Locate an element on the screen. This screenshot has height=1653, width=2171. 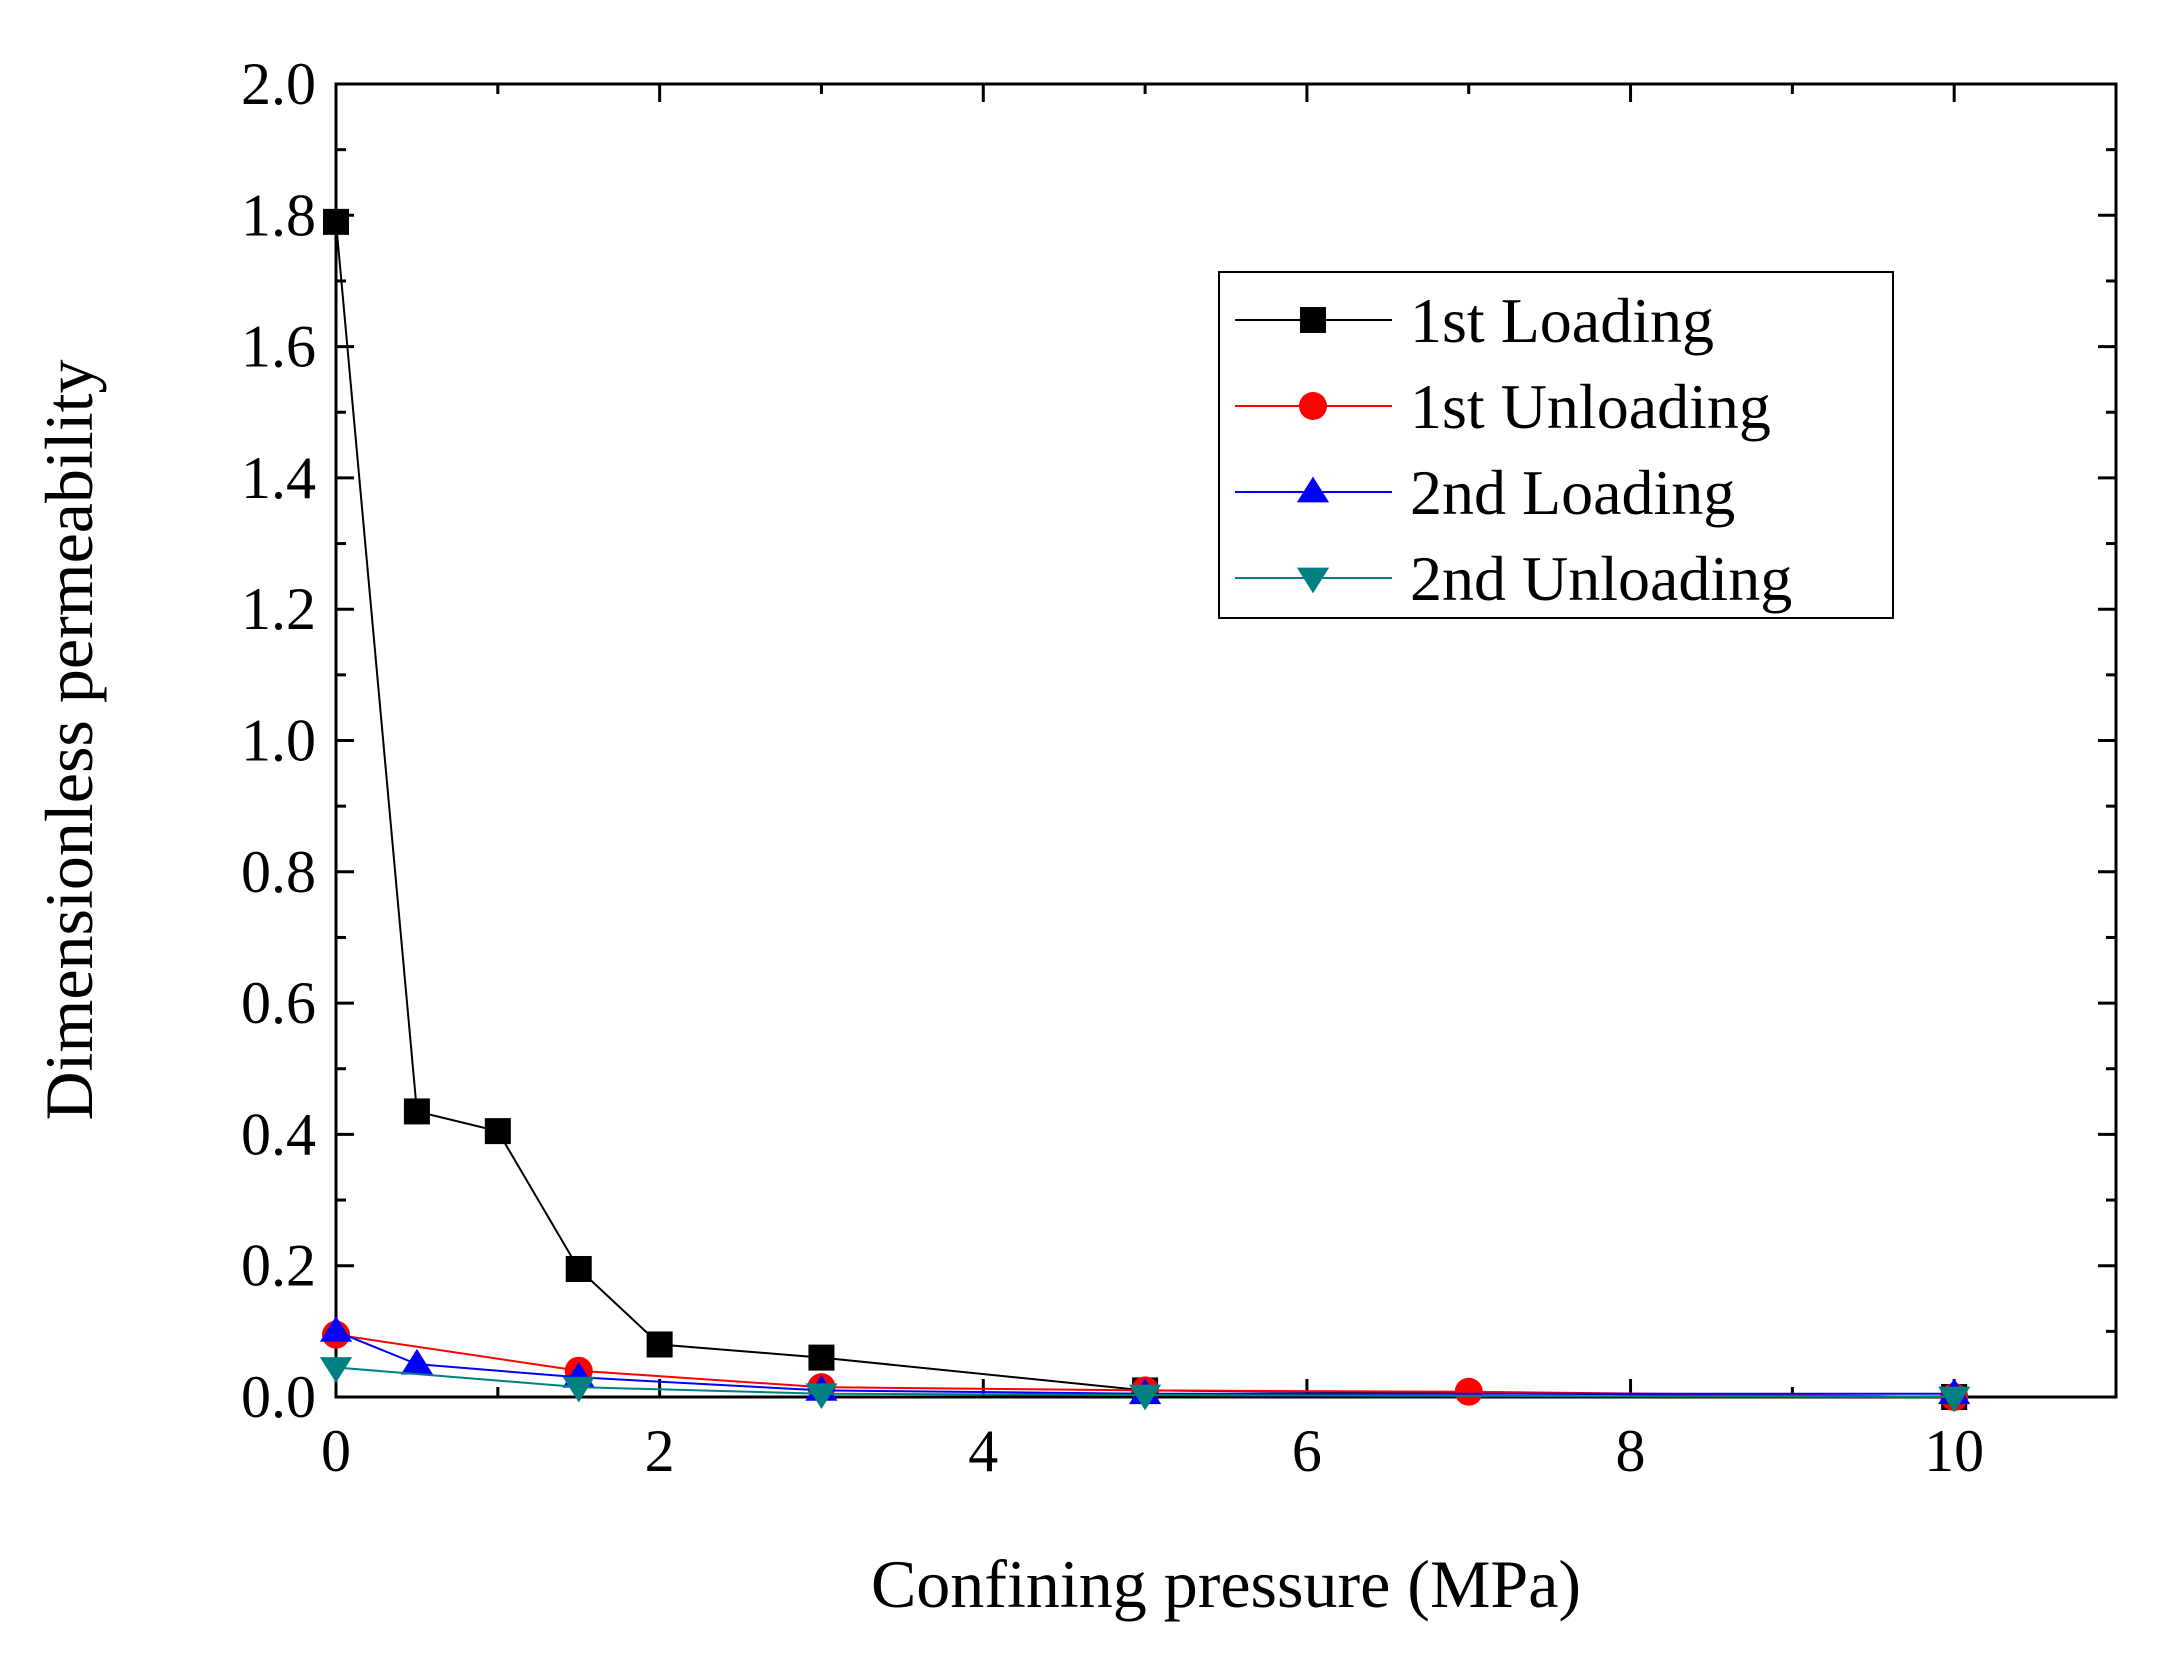
series-2nd-unloading is located at coordinates (1145, 1385).